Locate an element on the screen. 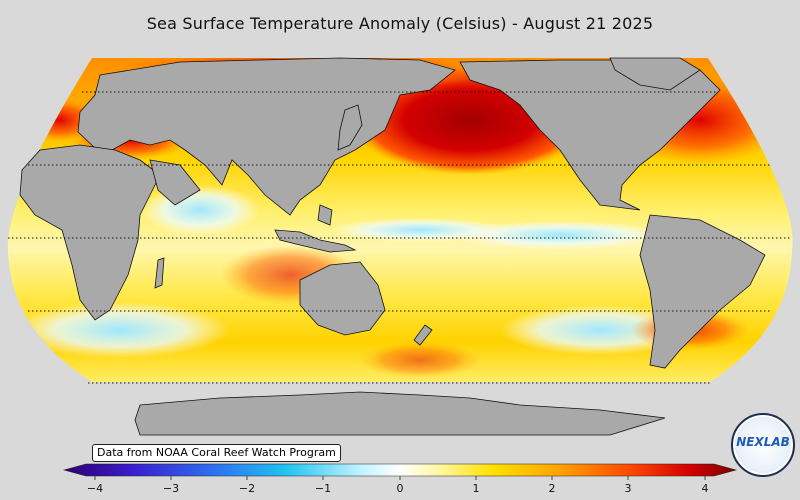 The width and height of the screenshot is (800, 500). north-america is located at coordinates (590, 135).